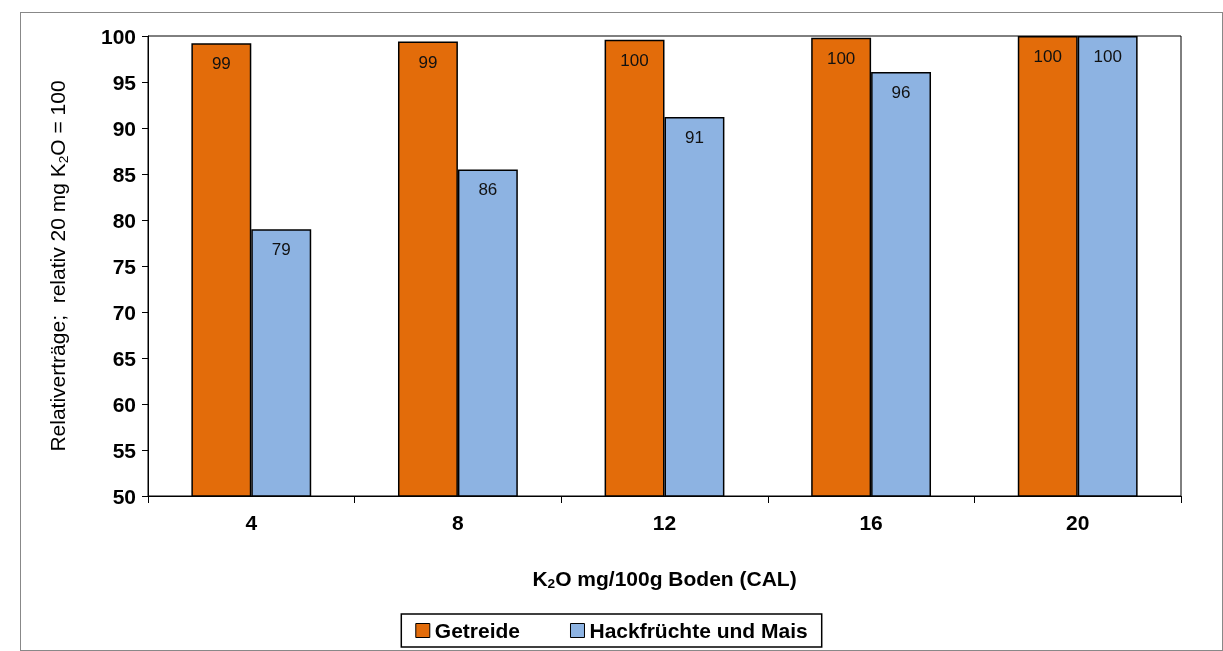 This screenshot has height=651, width=1223. Describe the element at coordinates (124, 82) in the screenshot. I see `y-tick-label: 95` at that location.